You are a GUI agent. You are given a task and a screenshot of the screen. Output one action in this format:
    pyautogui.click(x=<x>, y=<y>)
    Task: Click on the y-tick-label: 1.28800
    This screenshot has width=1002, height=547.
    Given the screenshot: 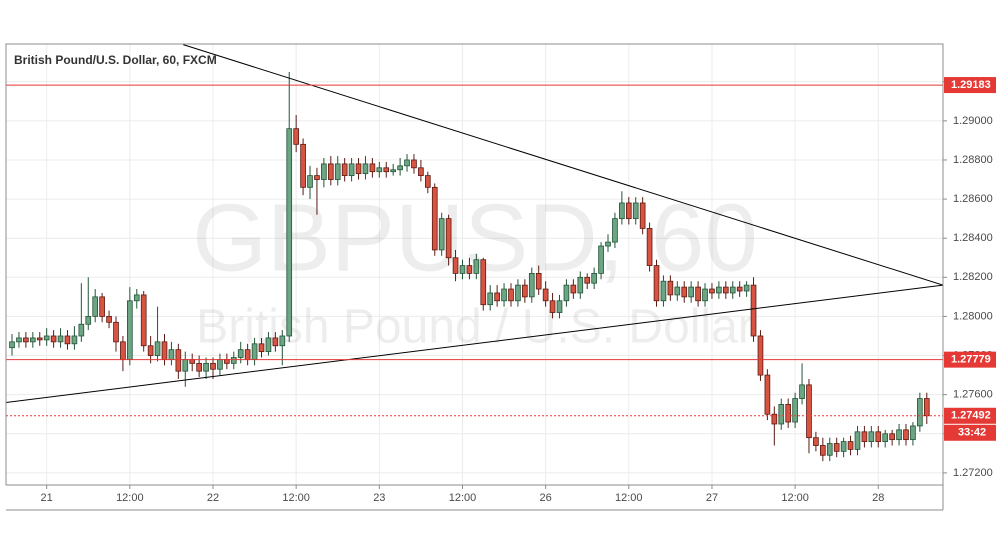 What is the action you would take?
    pyautogui.click(x=973, y=160)
    